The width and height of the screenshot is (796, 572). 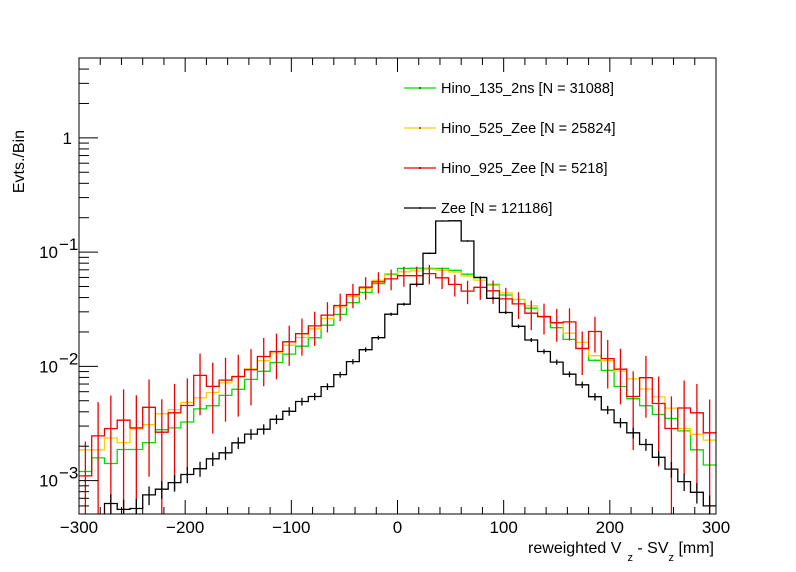 What do you see at coordinates (672, 558) in the screenshot?
I see `x-axis-title-sub2: z` at bounding box center [672, 558].